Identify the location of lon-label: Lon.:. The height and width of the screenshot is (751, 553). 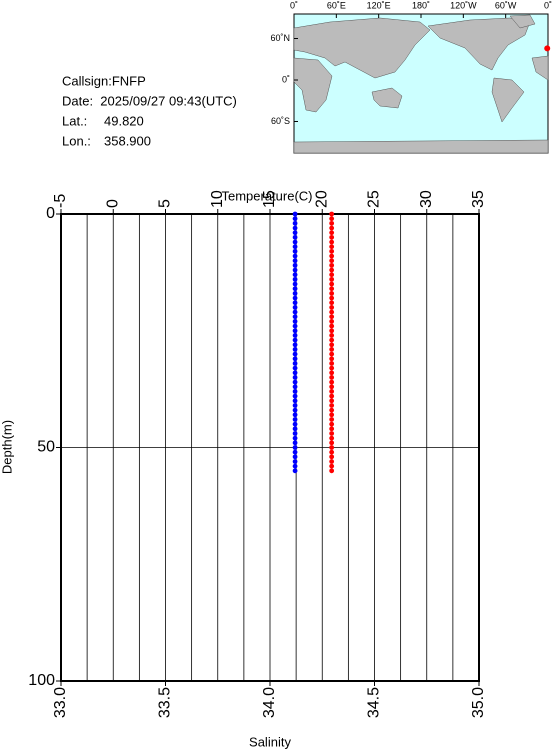
(76, 140).